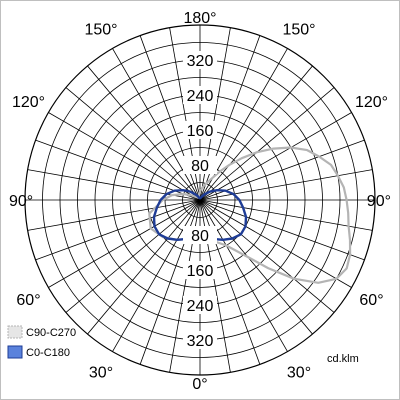 This screenshot has height=400, width=400. I want to click on unit-label: cd.klm, so click(343, 359).